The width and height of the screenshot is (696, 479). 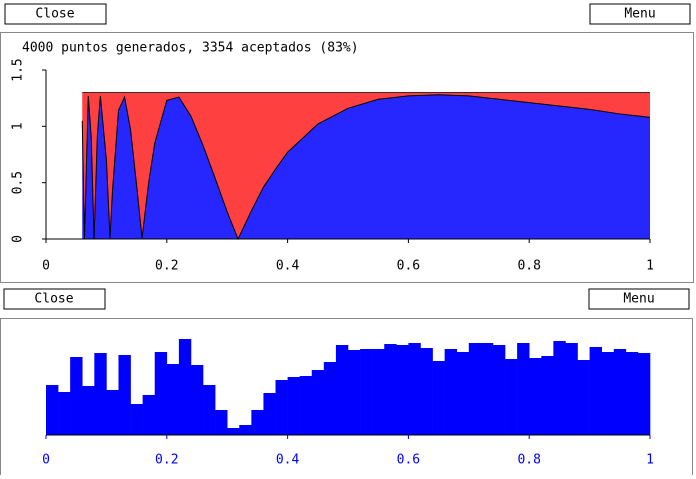 I want to click on y-tick-label: 0, so click(x=18, y=239).